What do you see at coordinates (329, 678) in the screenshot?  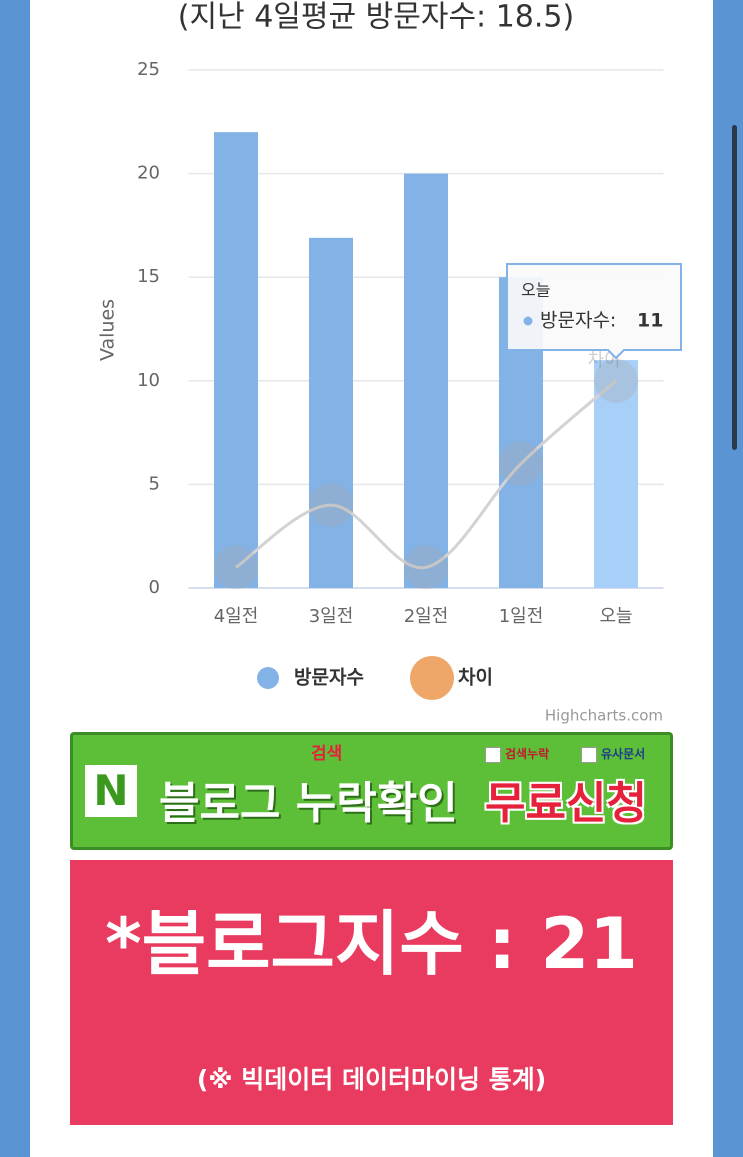 I see `legend-label: 방문자수` at bounding box center [329, 678].